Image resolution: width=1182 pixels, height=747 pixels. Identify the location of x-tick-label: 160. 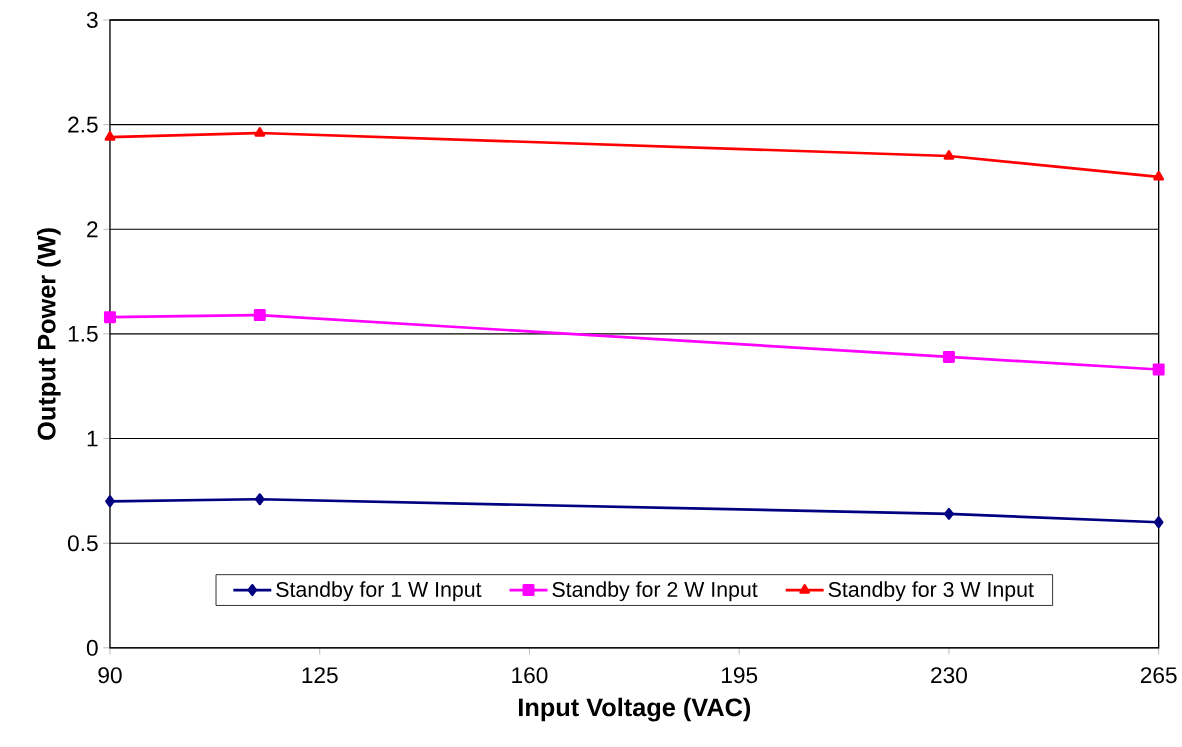
(530, 675).